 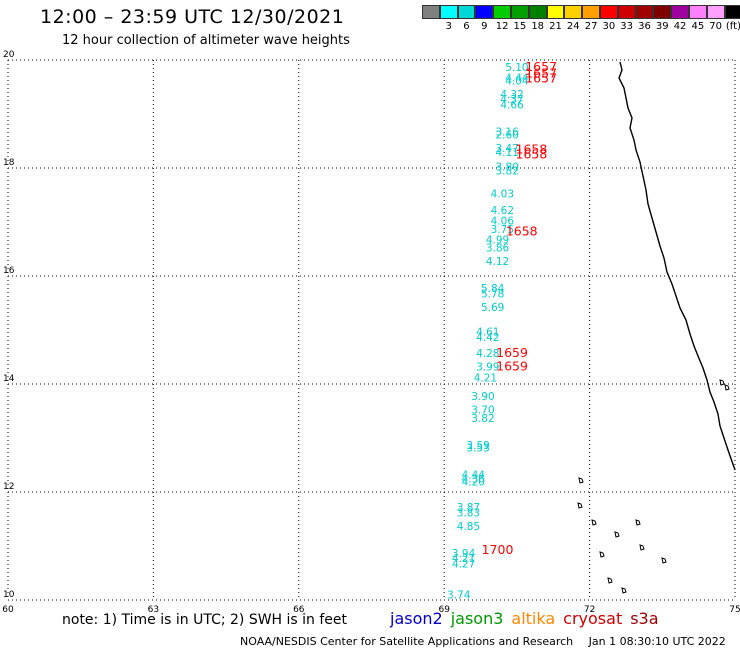 I want to click on wave-height-label: 4.62, so click(x=502, y=211).